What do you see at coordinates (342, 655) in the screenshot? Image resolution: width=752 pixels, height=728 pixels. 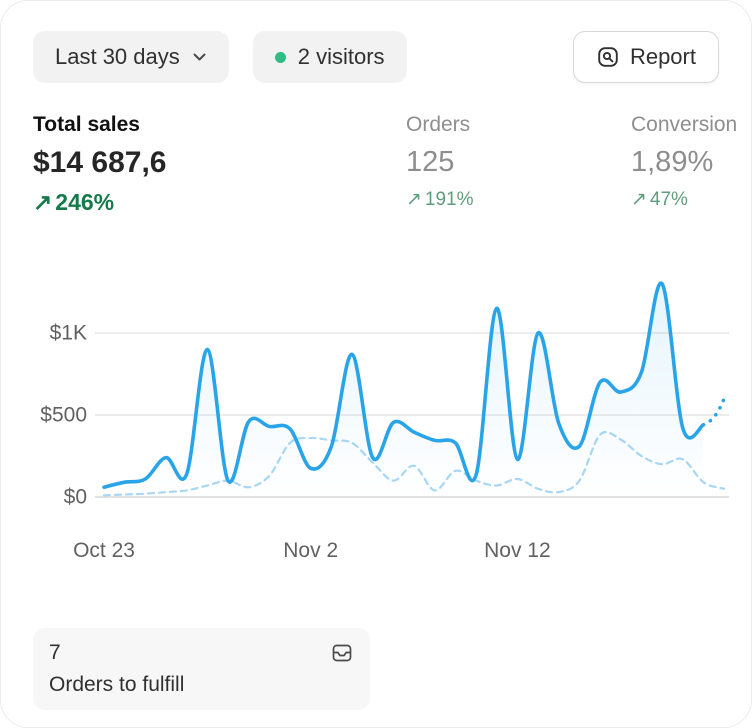 I see `inbox-icon` at bounding box center [342, 655].